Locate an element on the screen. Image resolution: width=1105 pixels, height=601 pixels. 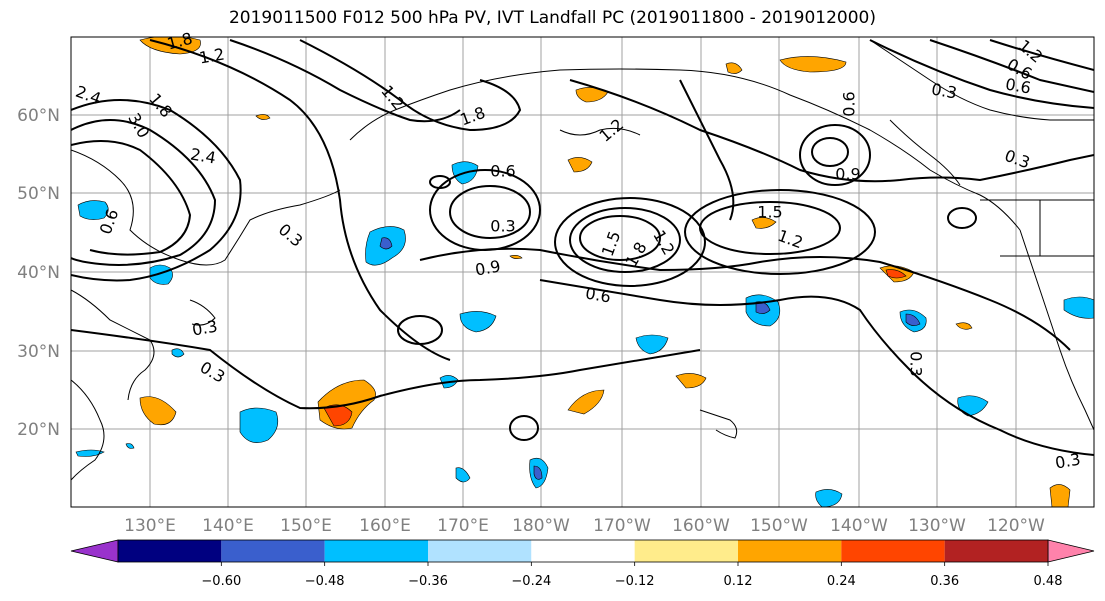
lon-label: 150°W is located at coordinates (779, 526).